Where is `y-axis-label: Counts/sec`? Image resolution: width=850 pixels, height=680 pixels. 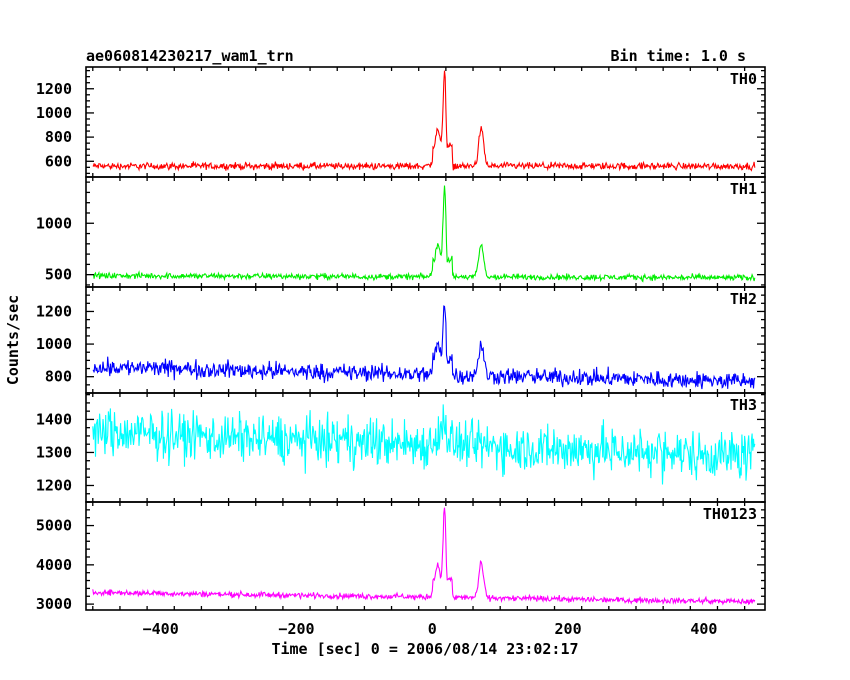 y-axis-label: Counts/sec is located at coordinates (13, 340).